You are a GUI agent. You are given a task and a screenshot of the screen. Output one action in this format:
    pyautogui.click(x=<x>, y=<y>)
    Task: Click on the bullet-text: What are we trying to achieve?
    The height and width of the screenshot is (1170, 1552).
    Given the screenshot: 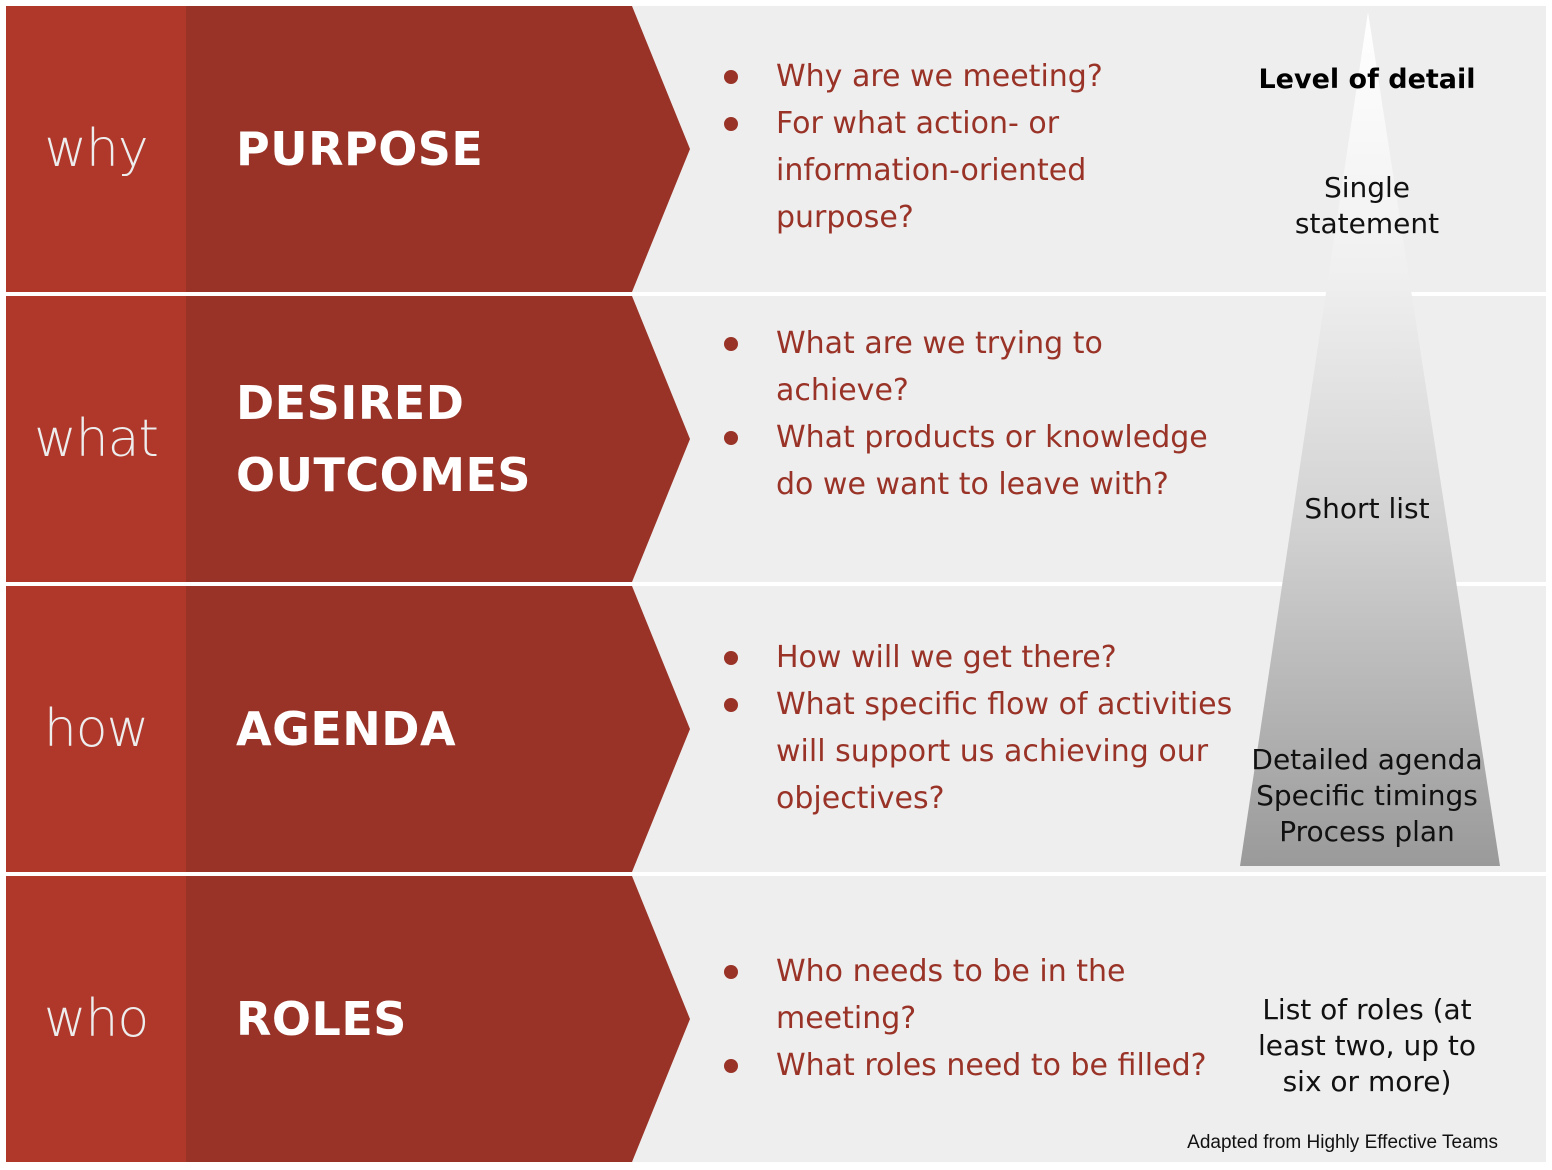 What is the action you would take?
    pyautogui.click(x=939, y=367)
    